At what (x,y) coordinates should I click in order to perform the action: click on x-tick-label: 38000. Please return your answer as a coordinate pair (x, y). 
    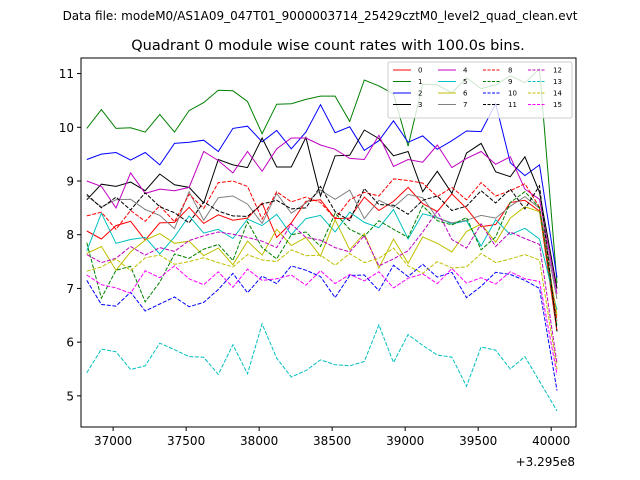
    Looking at the image, I should click on (259, 441).